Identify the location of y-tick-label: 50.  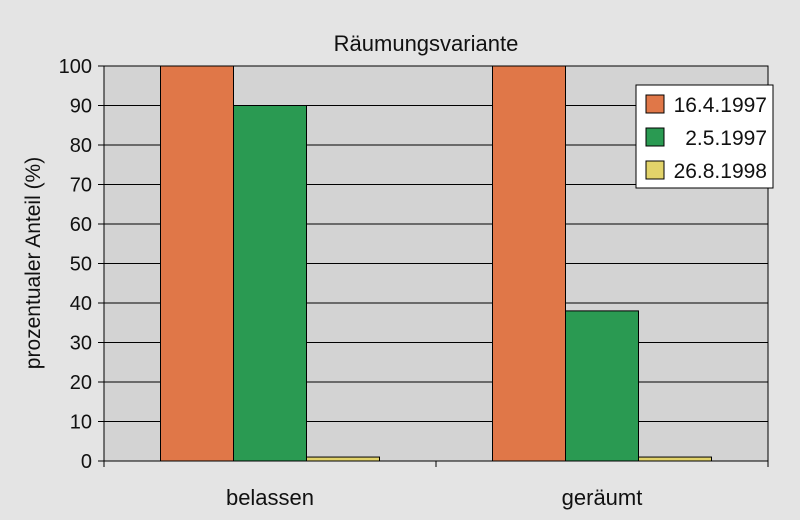
(81, 265).